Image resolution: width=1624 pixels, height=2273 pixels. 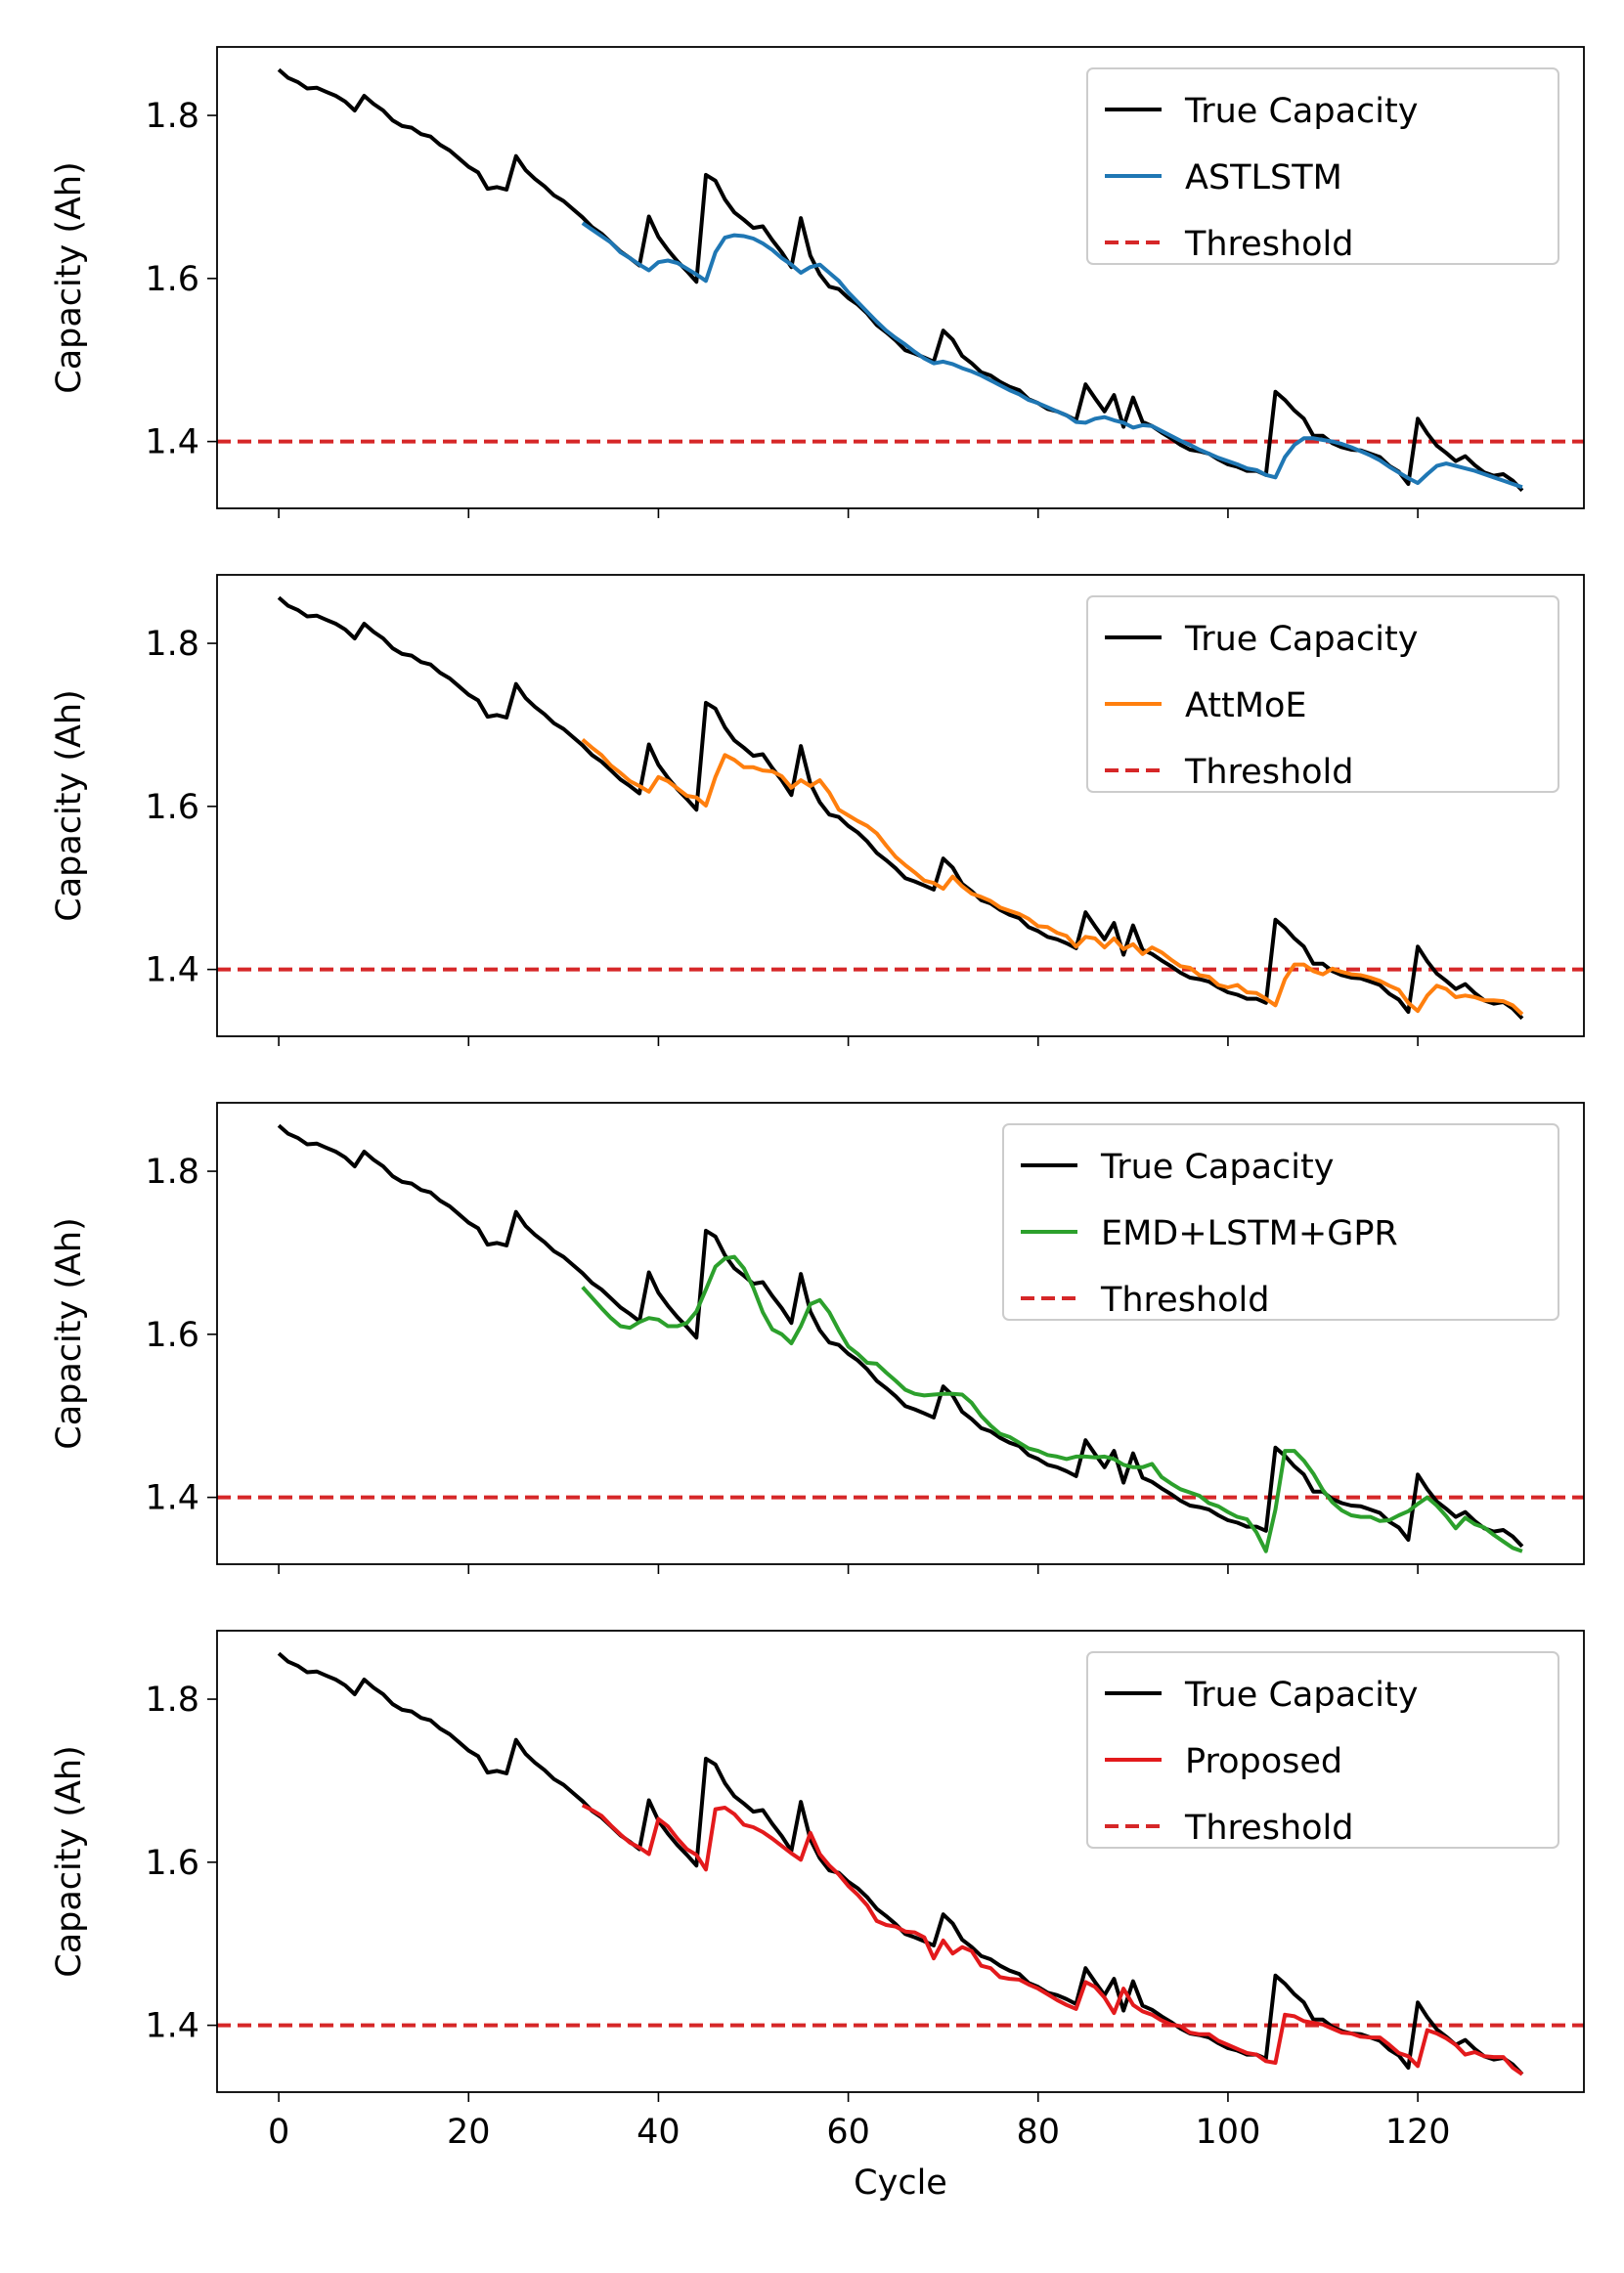 What do you see at coordinates (658, 2132) in the screenshot?
I see `x-tick-label: 40` at bounding box center [658, 2132].